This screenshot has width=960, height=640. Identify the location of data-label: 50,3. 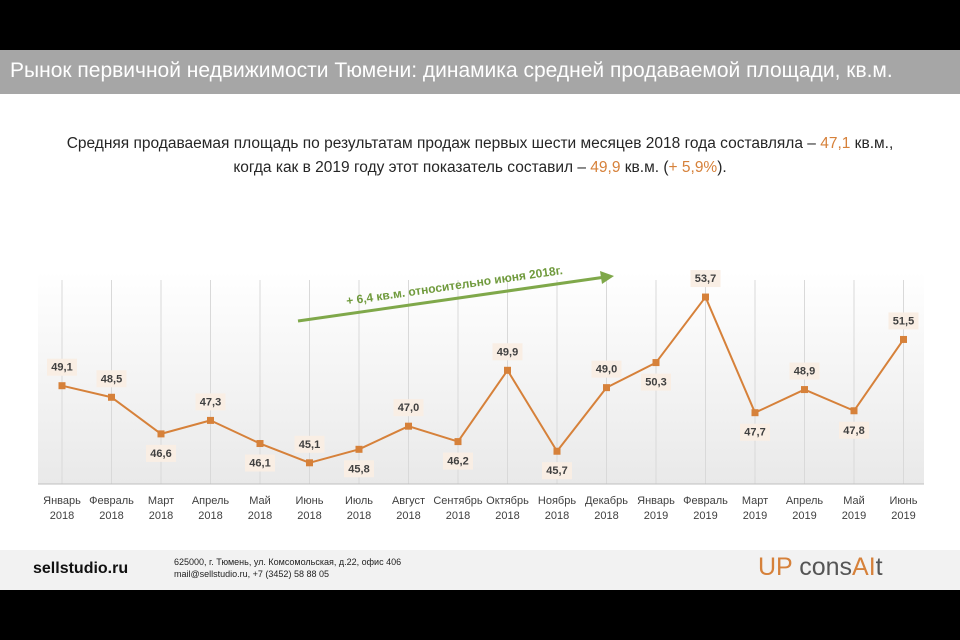
(655, 383).